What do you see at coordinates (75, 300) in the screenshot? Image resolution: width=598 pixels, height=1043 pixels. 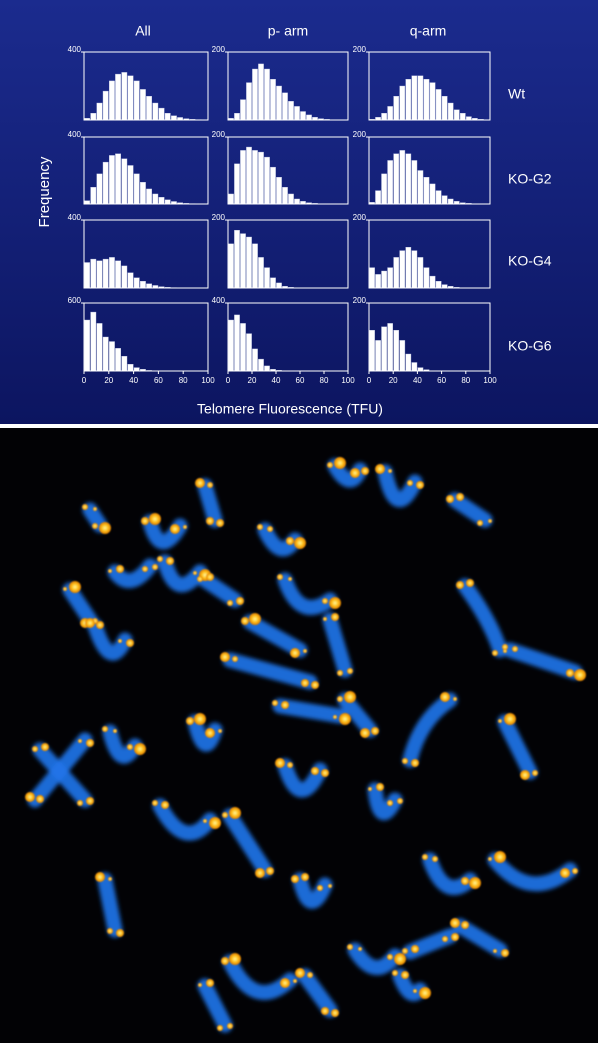 I see `y-tick-label: 600` at bounding box center [75, 300].